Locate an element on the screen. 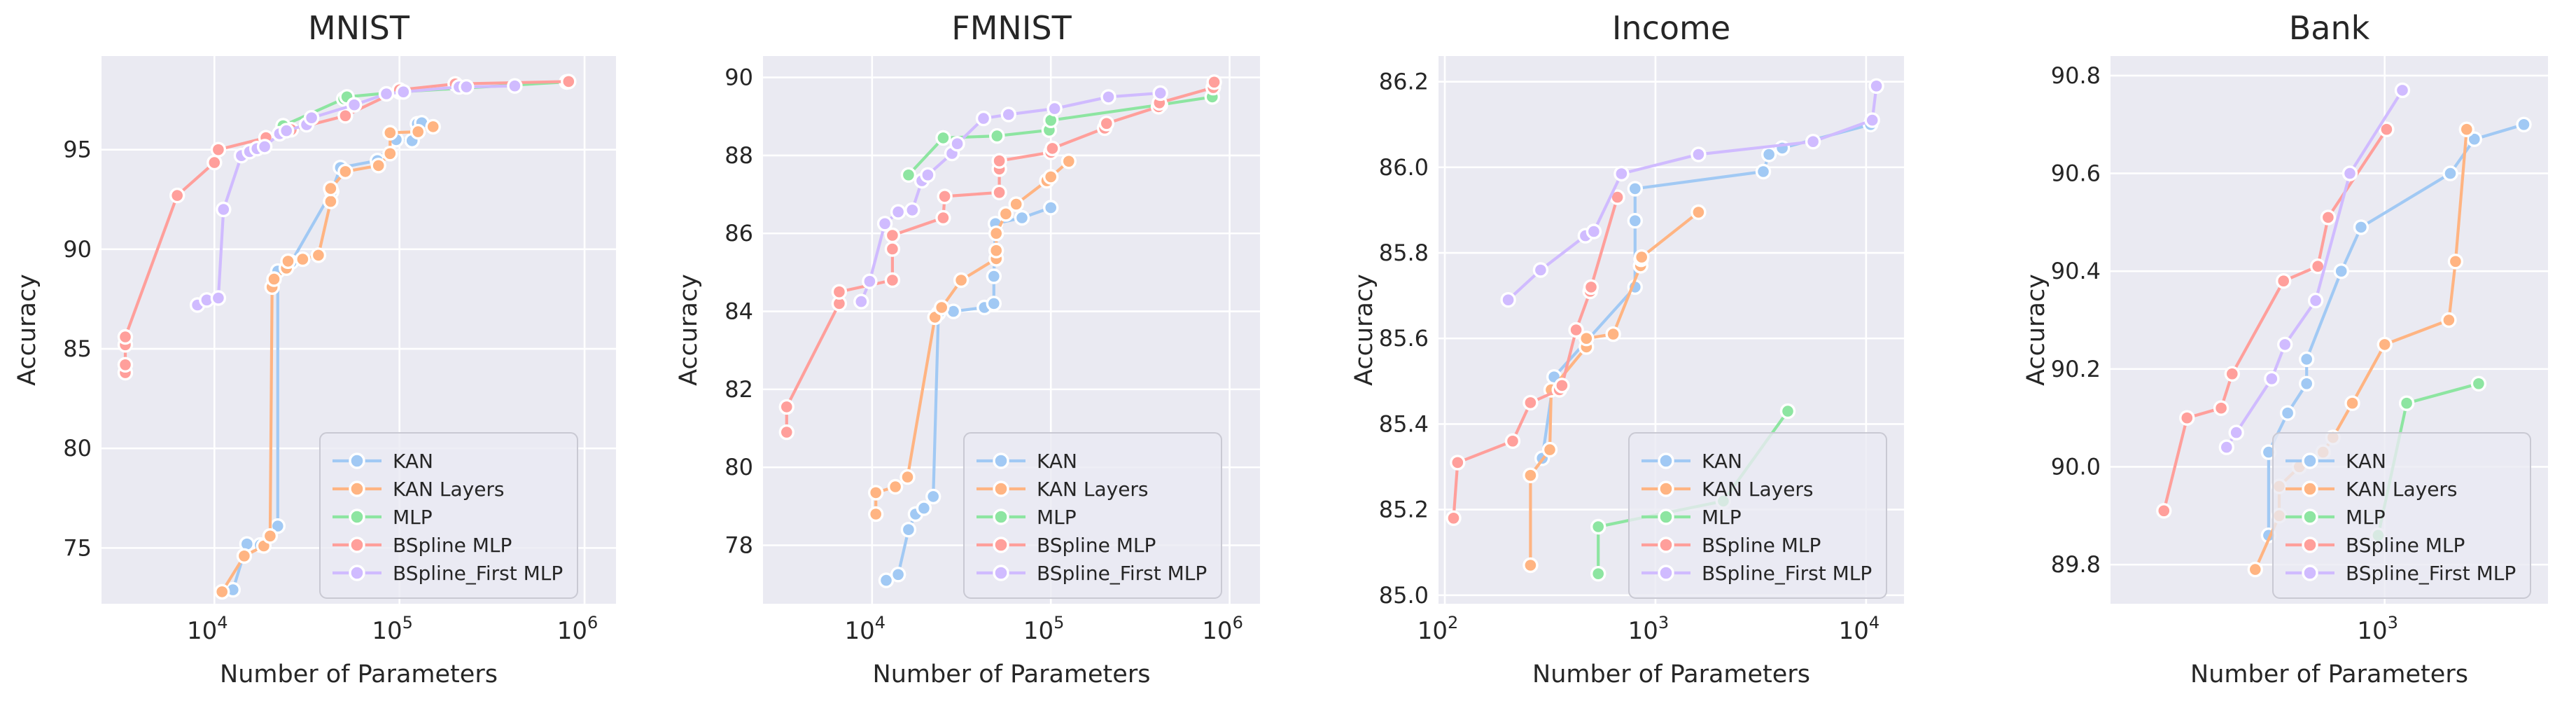  y-tick-label: 85 is located at coordinates (77, 348).